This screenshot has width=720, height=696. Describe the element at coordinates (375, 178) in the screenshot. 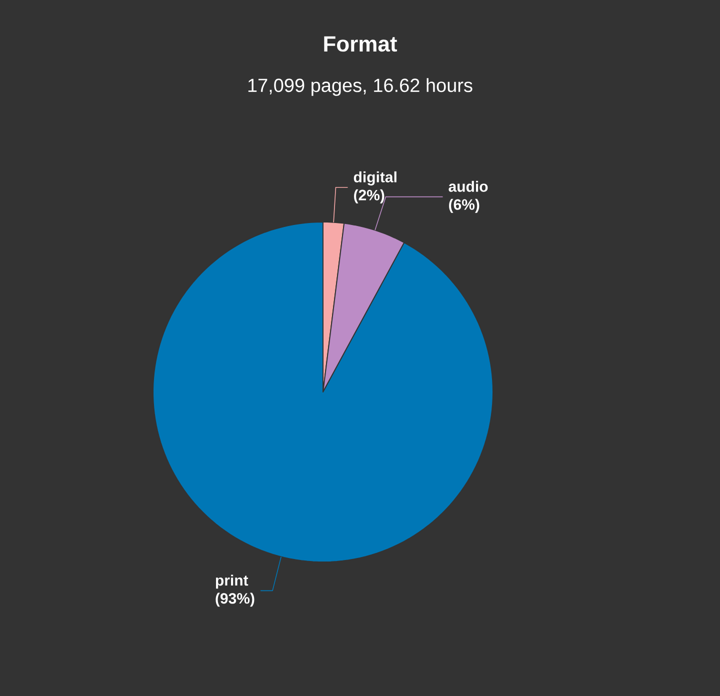

I see `slice-label: digital` at that location.